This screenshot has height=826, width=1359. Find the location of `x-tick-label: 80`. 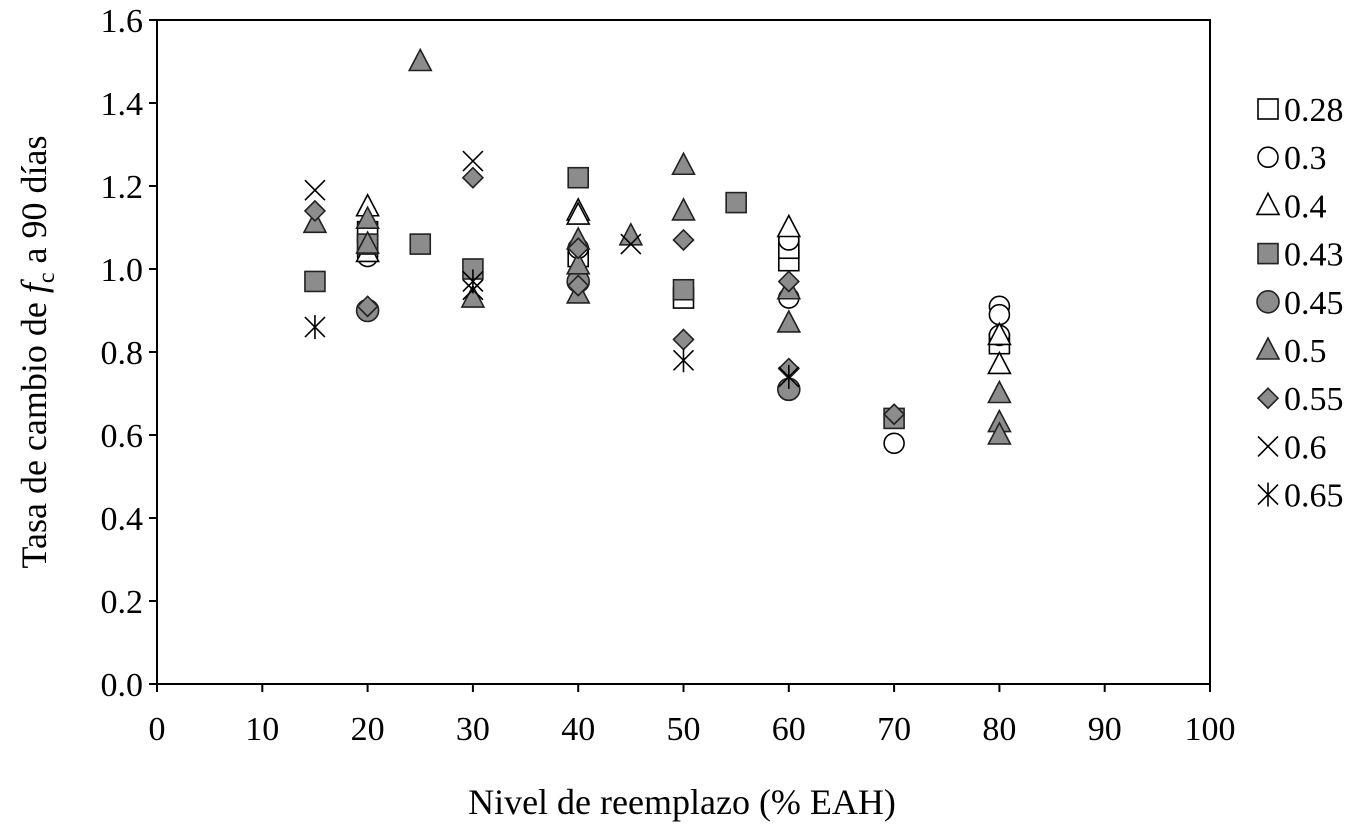

x-tick-label: 80 is located at coordinates (999, 729).